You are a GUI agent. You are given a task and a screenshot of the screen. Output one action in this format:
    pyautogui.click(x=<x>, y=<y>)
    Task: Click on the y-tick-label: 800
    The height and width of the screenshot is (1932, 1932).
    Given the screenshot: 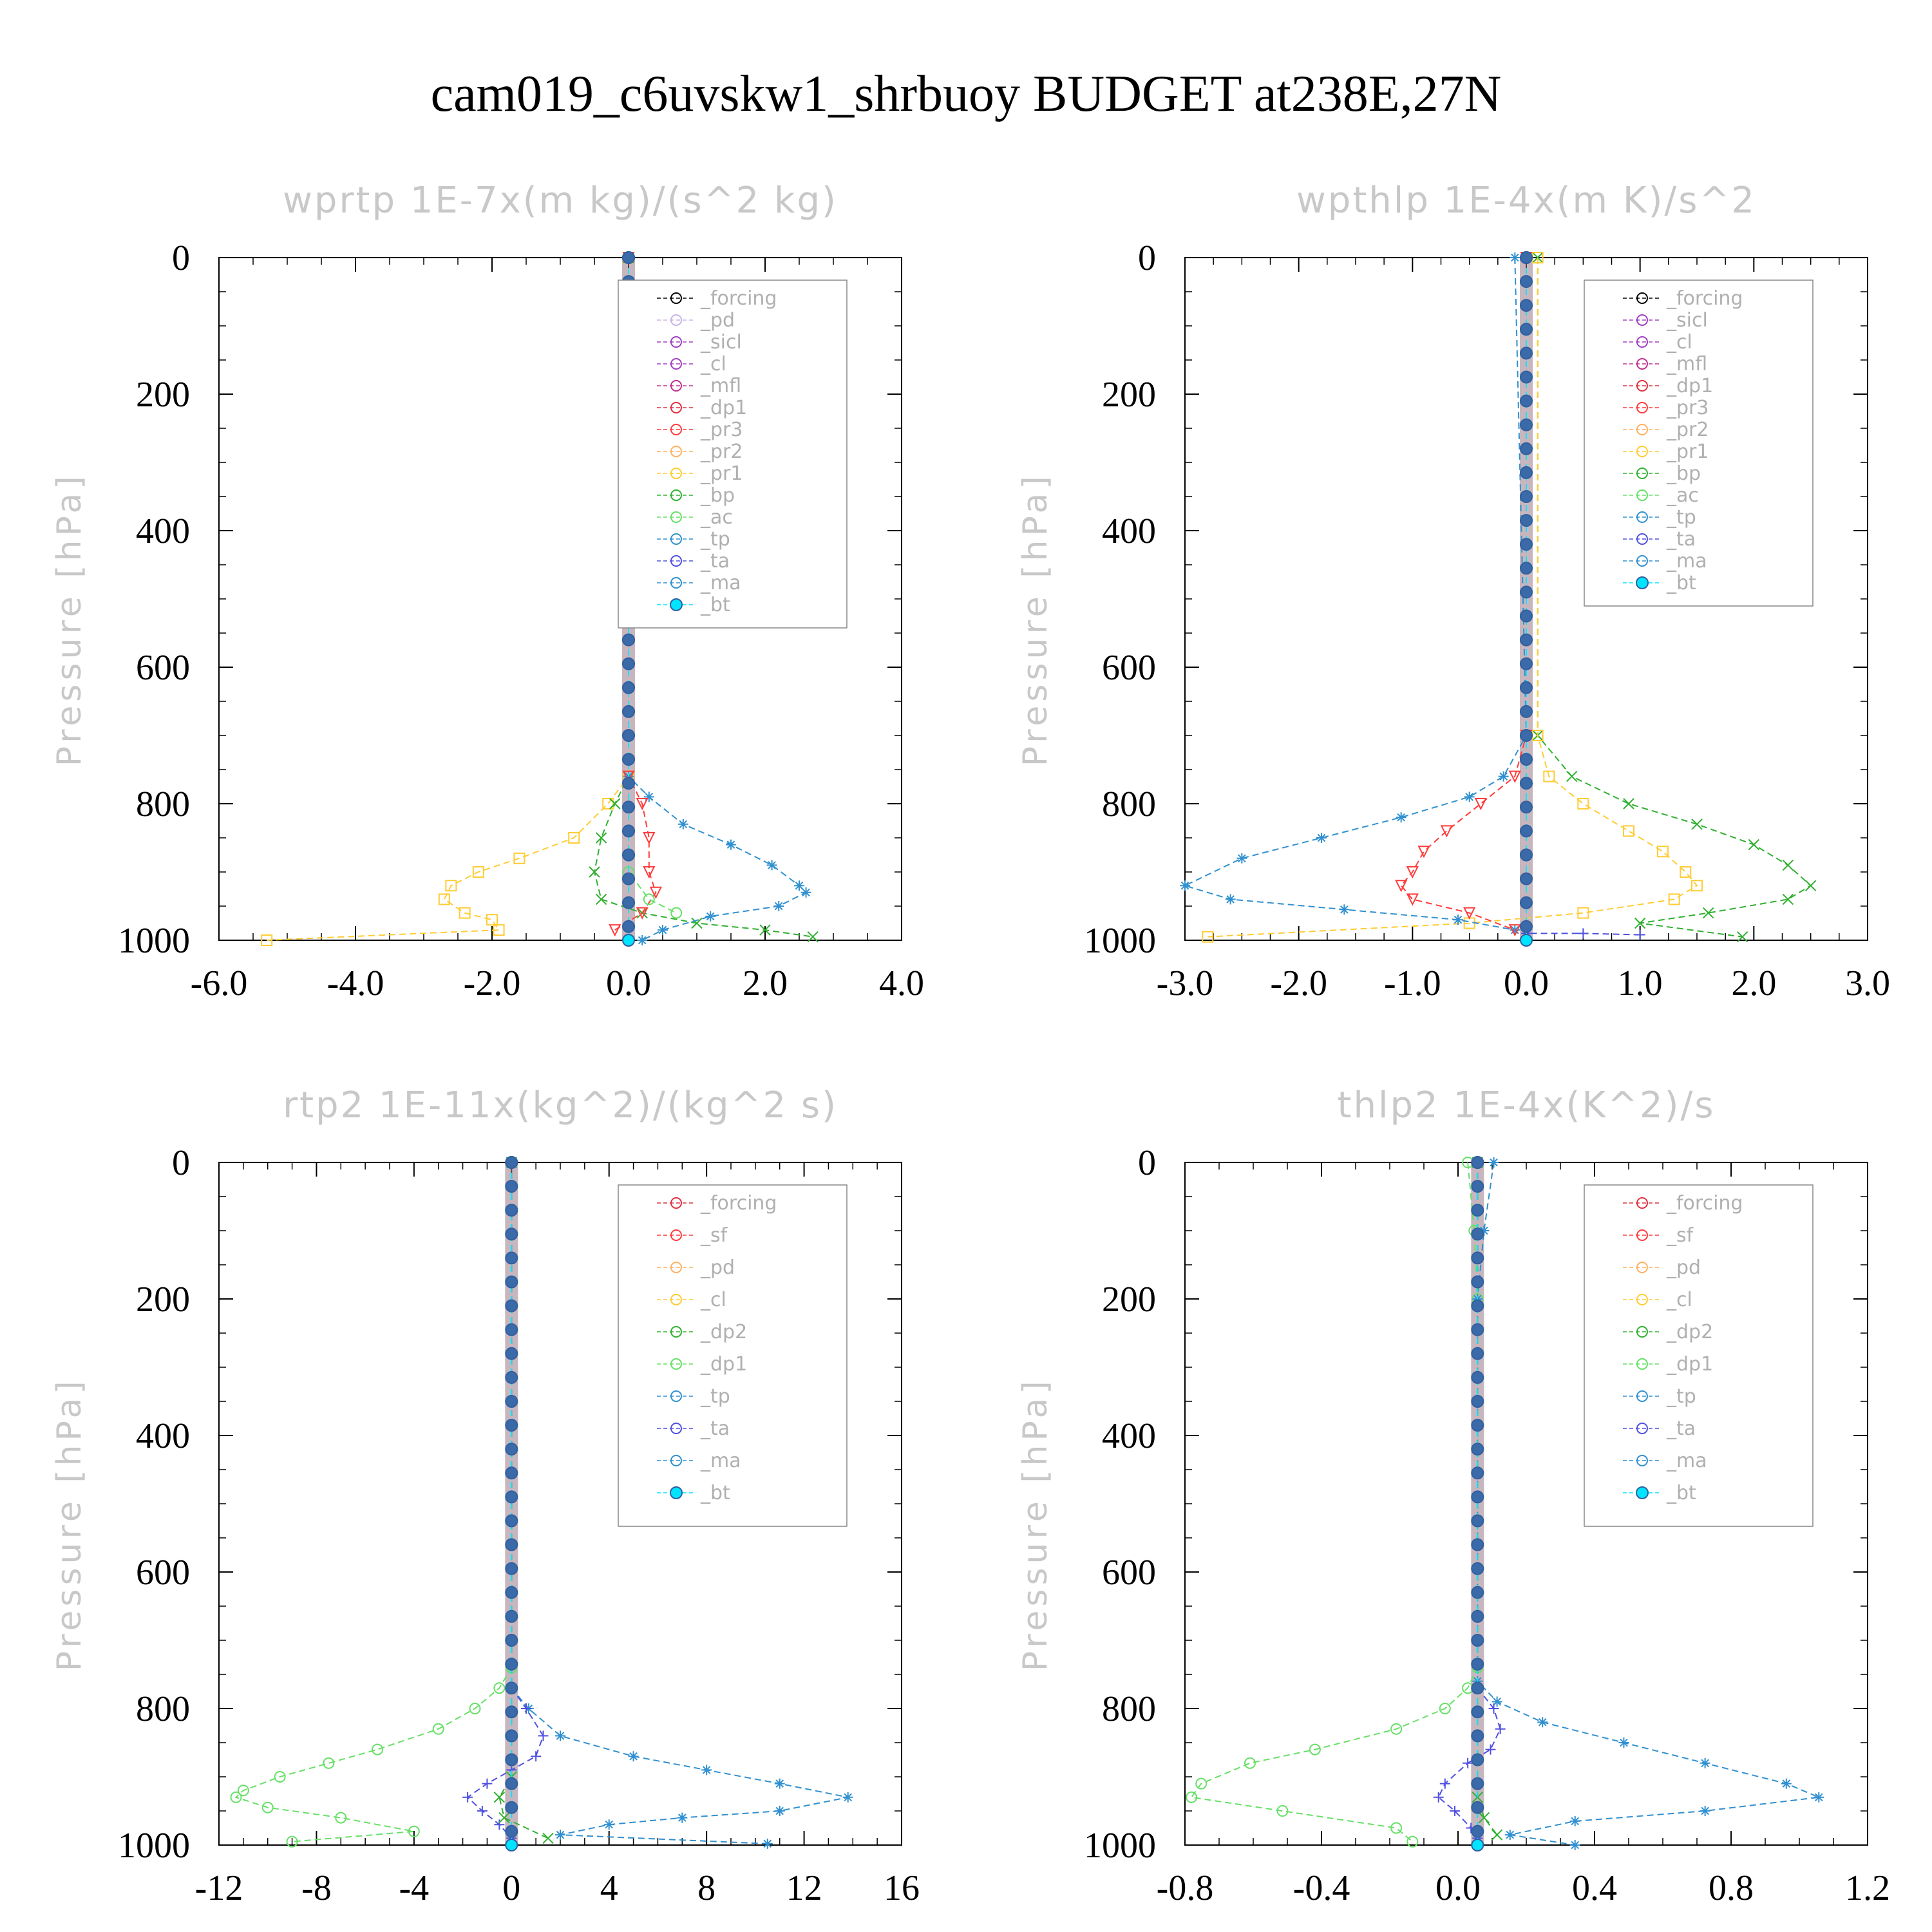 What is the action you would take?
    pyautogui.click(x=1129, y=1709)
    